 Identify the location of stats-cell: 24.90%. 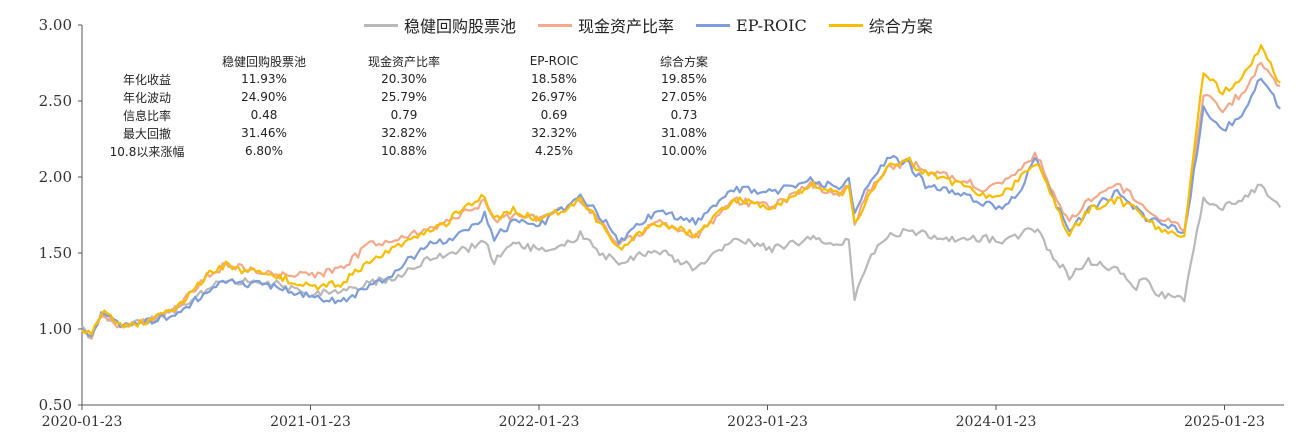
(264, 97).